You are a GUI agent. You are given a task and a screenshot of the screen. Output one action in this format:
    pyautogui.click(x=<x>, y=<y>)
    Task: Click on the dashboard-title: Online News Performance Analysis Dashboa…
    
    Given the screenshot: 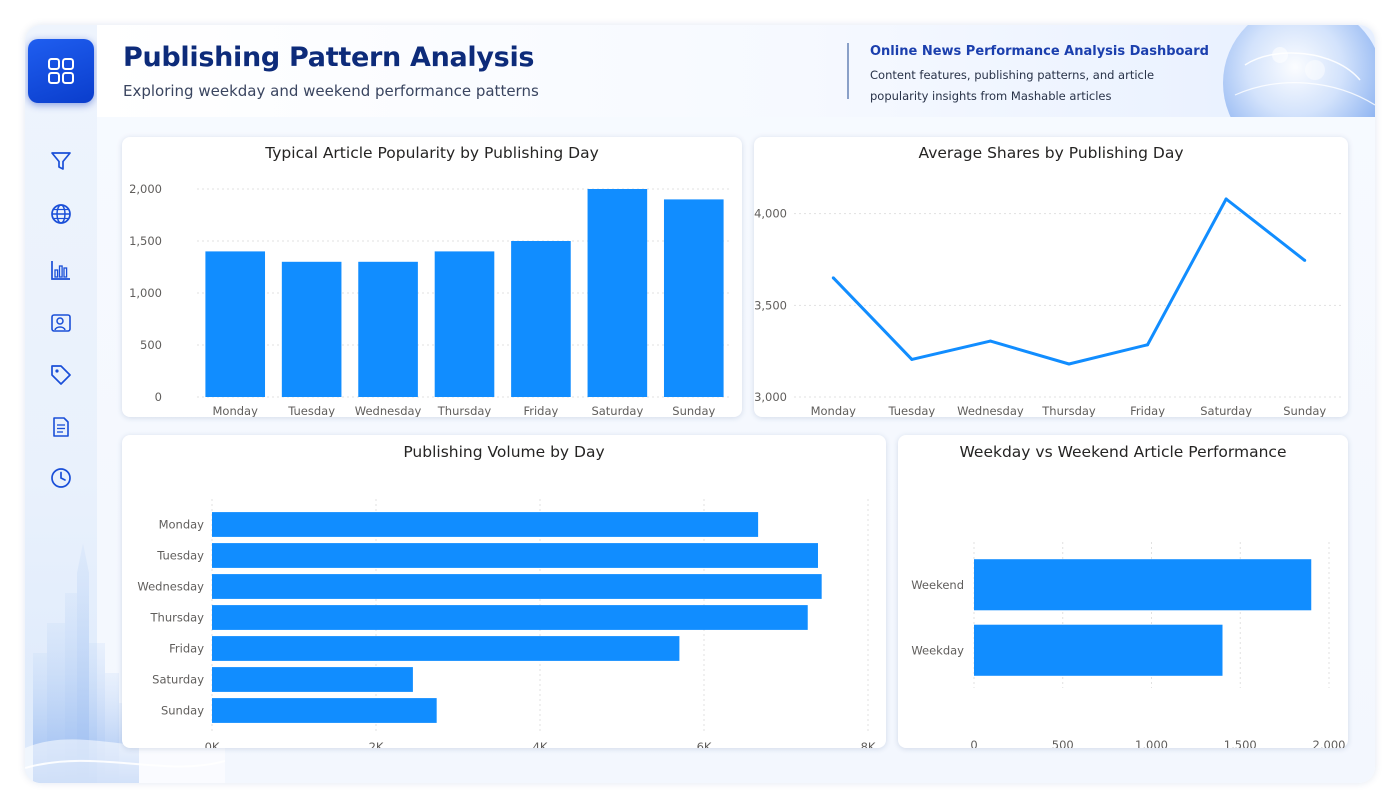 What is the action you would take?
    pyautogui.click(x=1039, y=51)
    